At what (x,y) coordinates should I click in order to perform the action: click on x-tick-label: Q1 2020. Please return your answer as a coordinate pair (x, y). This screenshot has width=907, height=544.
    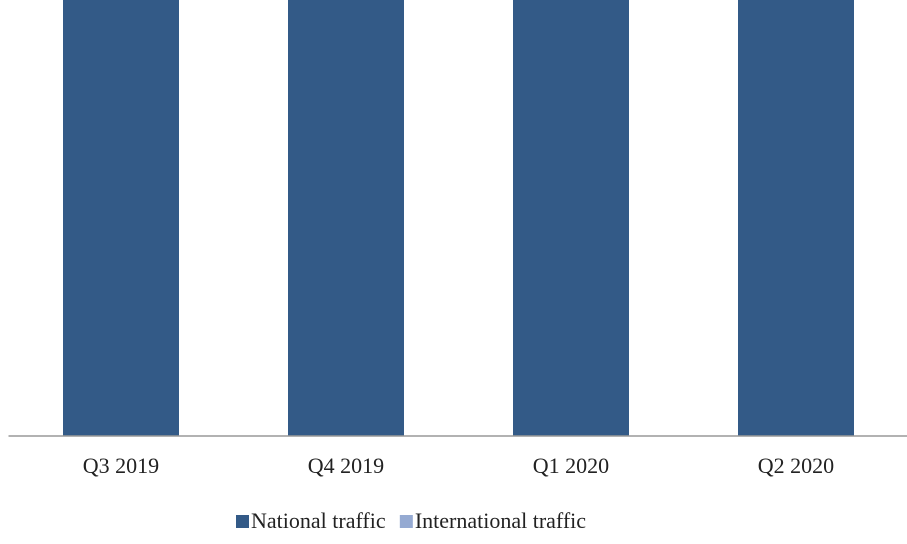
    Looking at the image, I should click on (571, 465).